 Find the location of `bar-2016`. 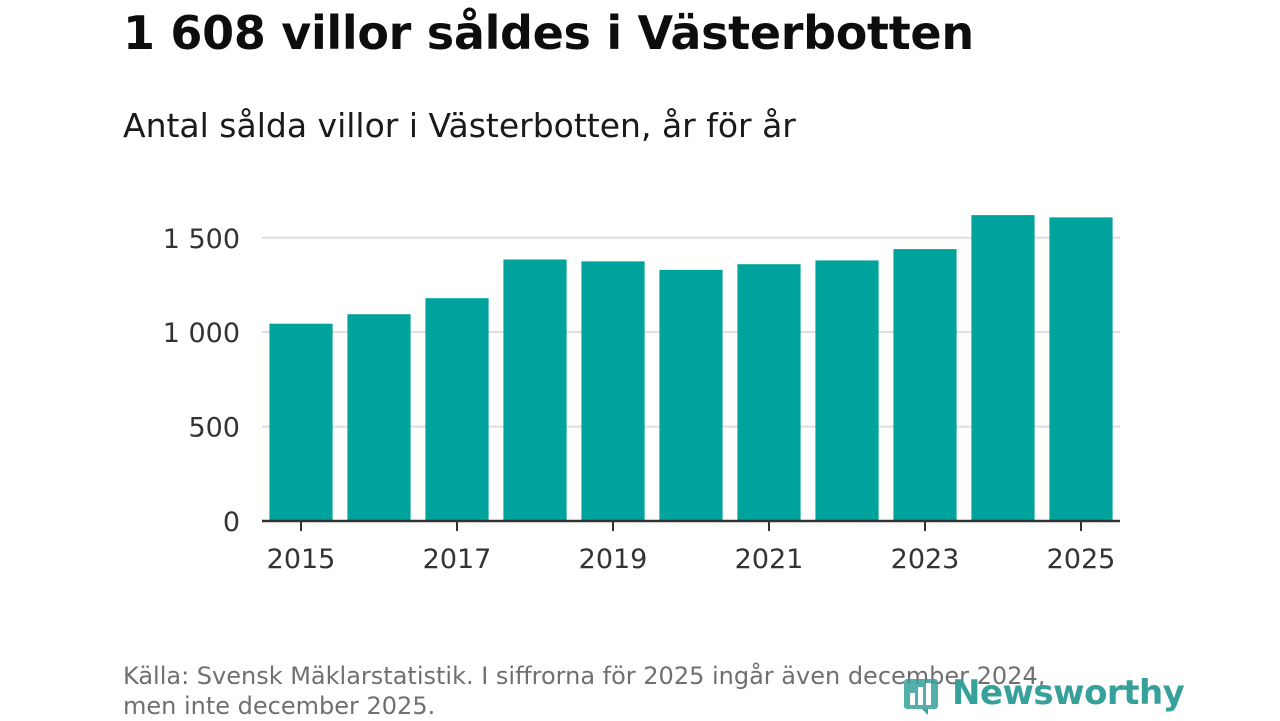

bar-2016 is located at coordinates (379, 417).